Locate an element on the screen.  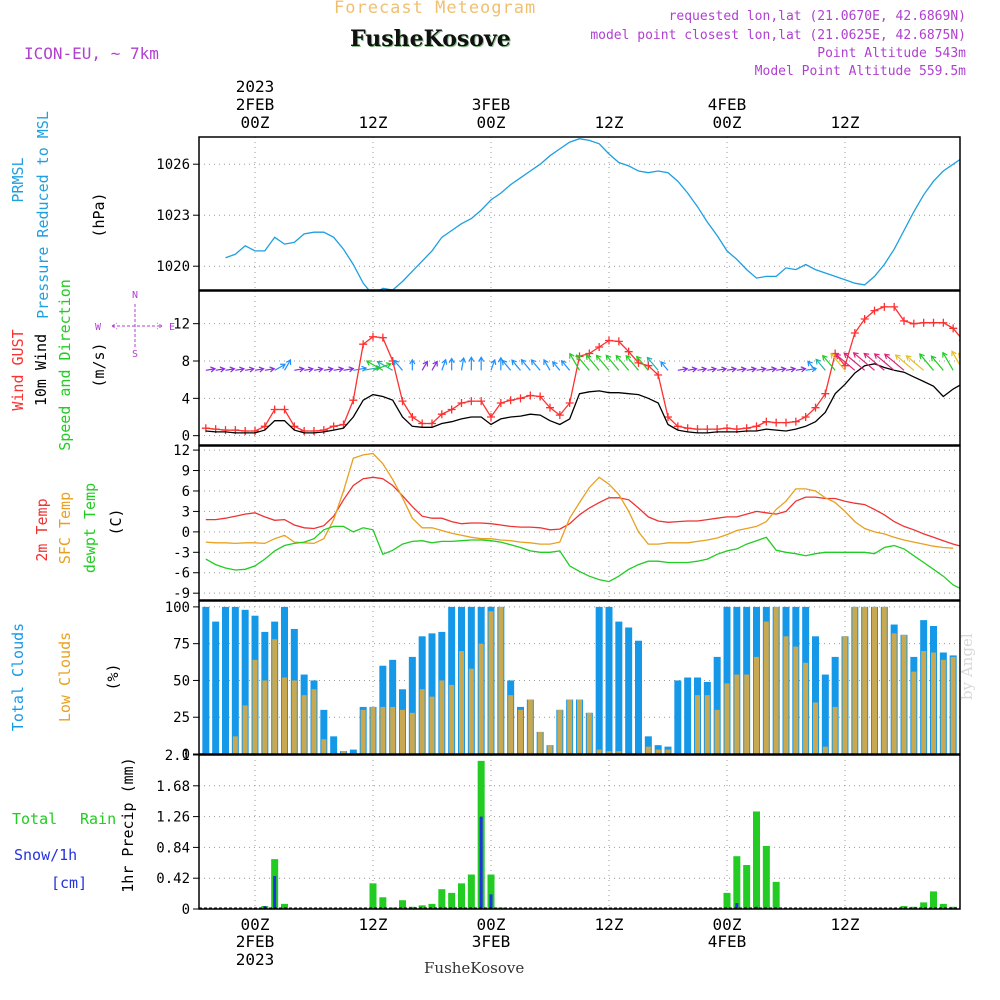
y-axis-label: Pressure Reduced to MSL is located at coordinates (43, 215).